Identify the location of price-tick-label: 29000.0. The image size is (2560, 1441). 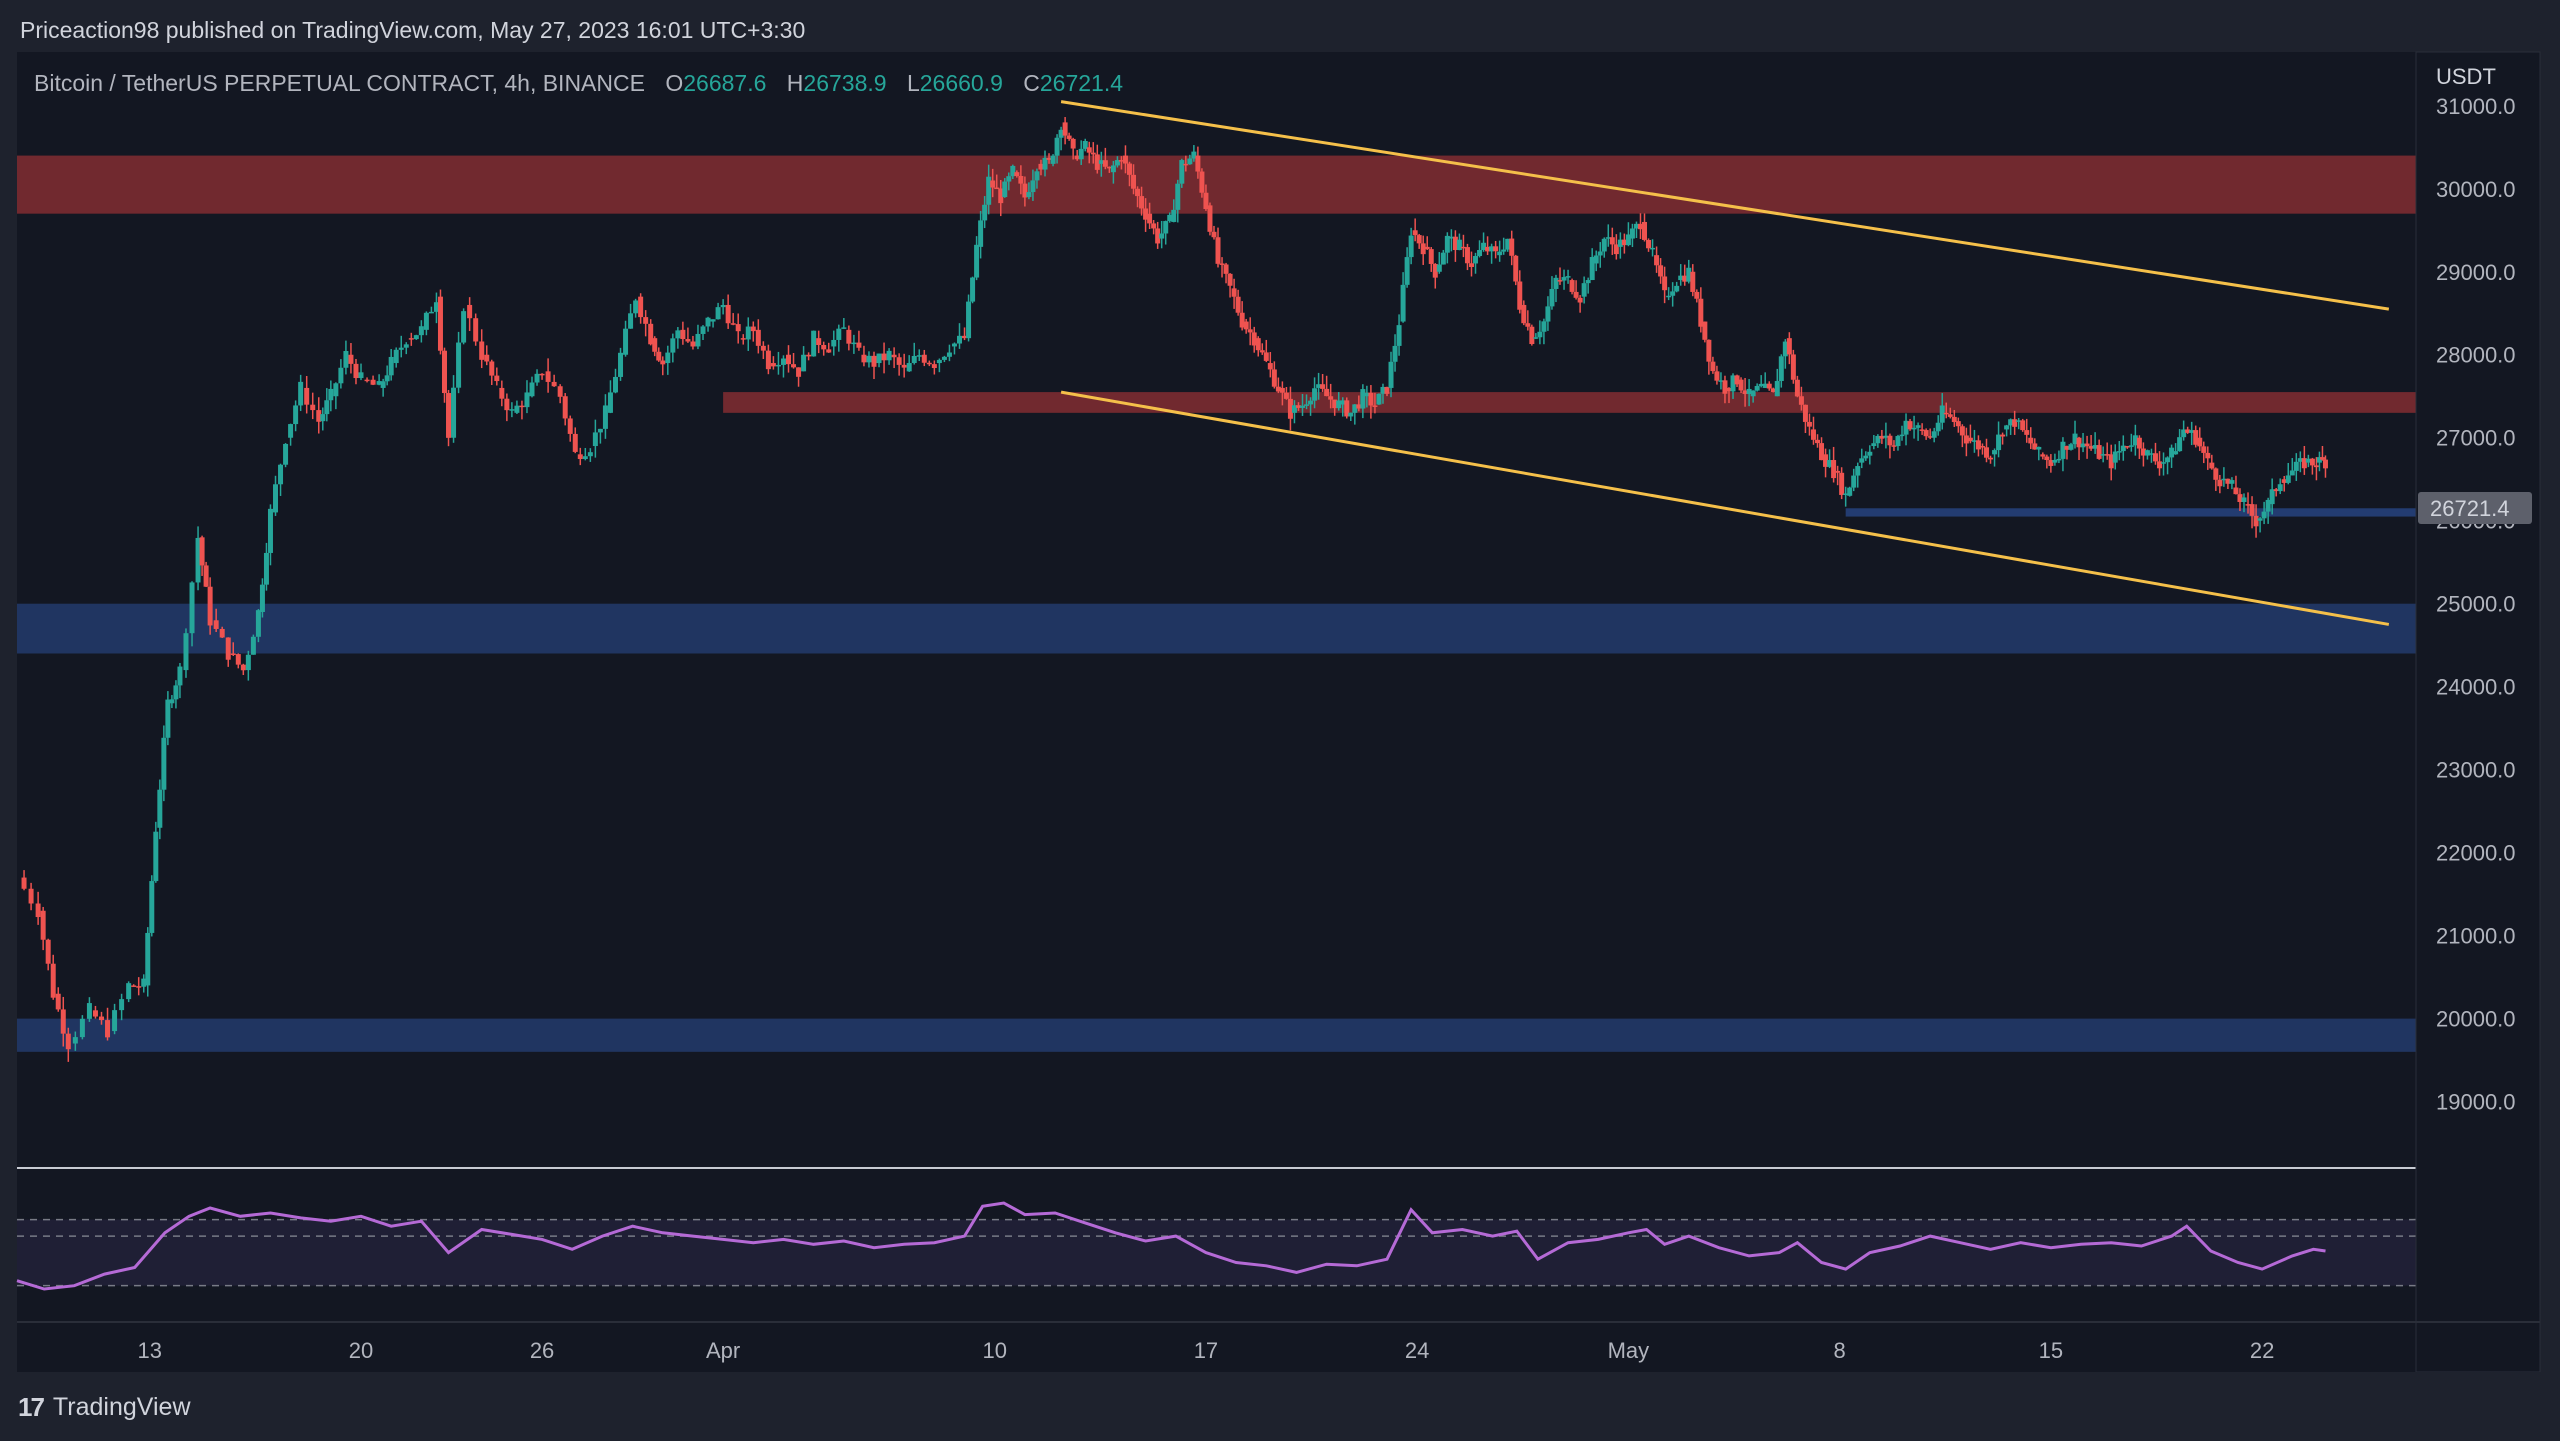
(2476, 272).